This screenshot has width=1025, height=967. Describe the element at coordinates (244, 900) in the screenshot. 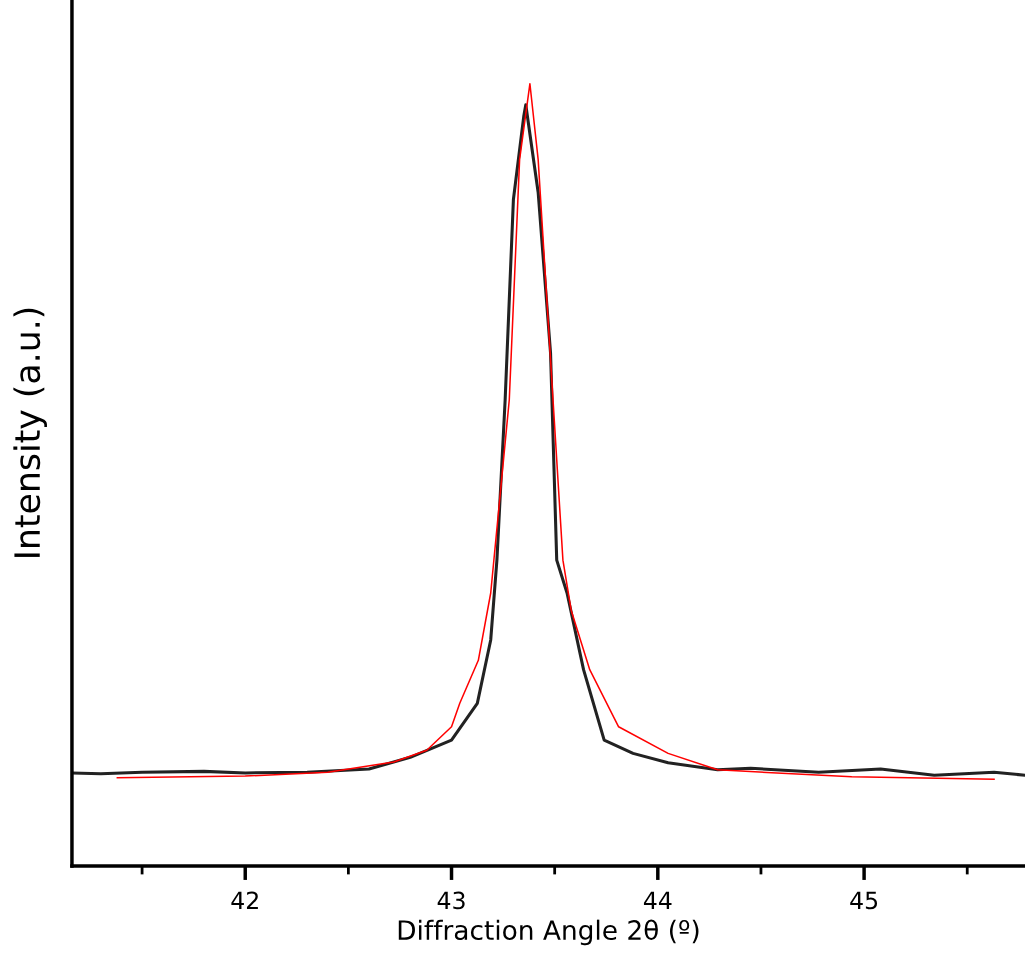

I see `x-tick-label: 42` at that location.